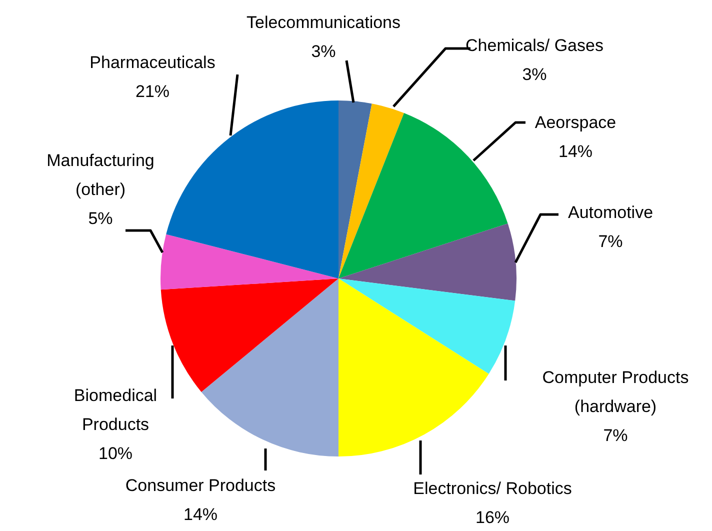  I want to click on slice-label: Manufacturing (other), so click(100, 175).